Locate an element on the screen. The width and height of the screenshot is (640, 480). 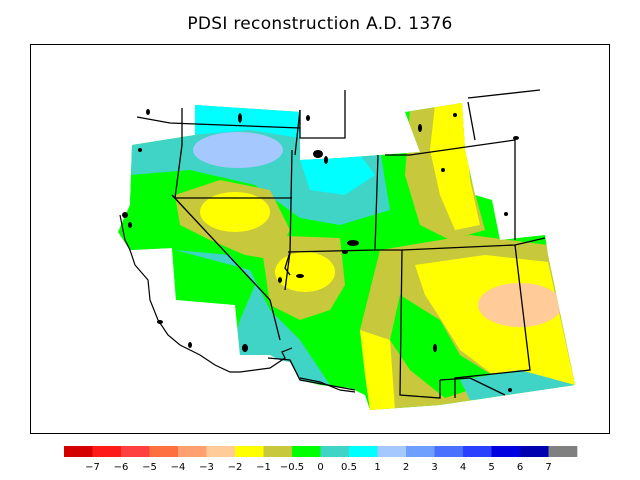
field-teal-south is located at coordinates (517, 385).